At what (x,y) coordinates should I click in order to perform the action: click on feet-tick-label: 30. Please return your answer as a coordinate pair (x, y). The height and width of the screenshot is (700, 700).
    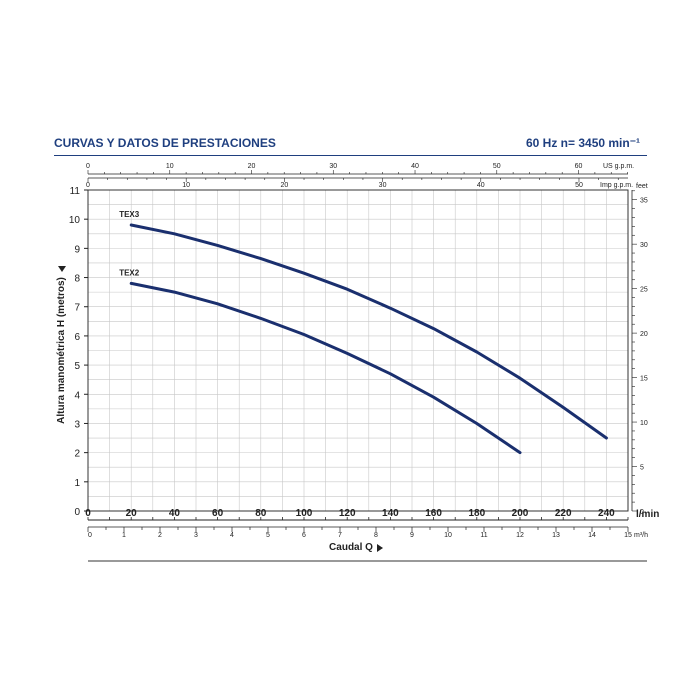
    Looking at the image, I should click on (644, 245).